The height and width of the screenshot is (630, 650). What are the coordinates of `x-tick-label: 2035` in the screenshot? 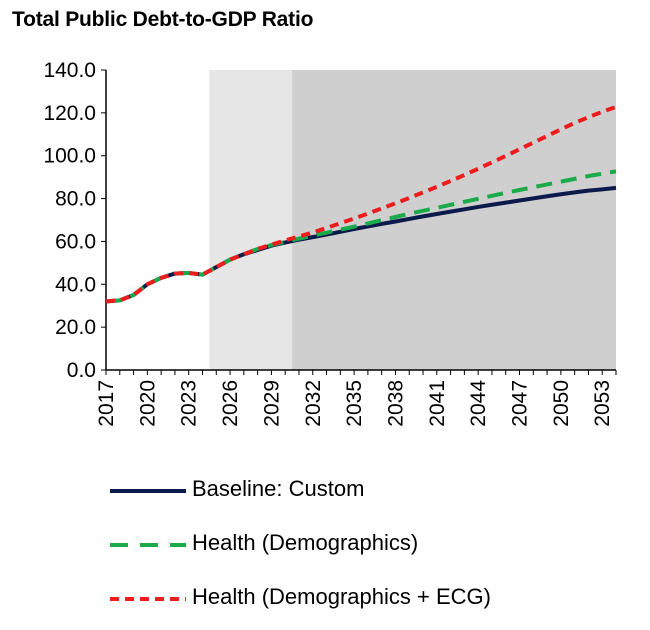 It's located at (354, 403).